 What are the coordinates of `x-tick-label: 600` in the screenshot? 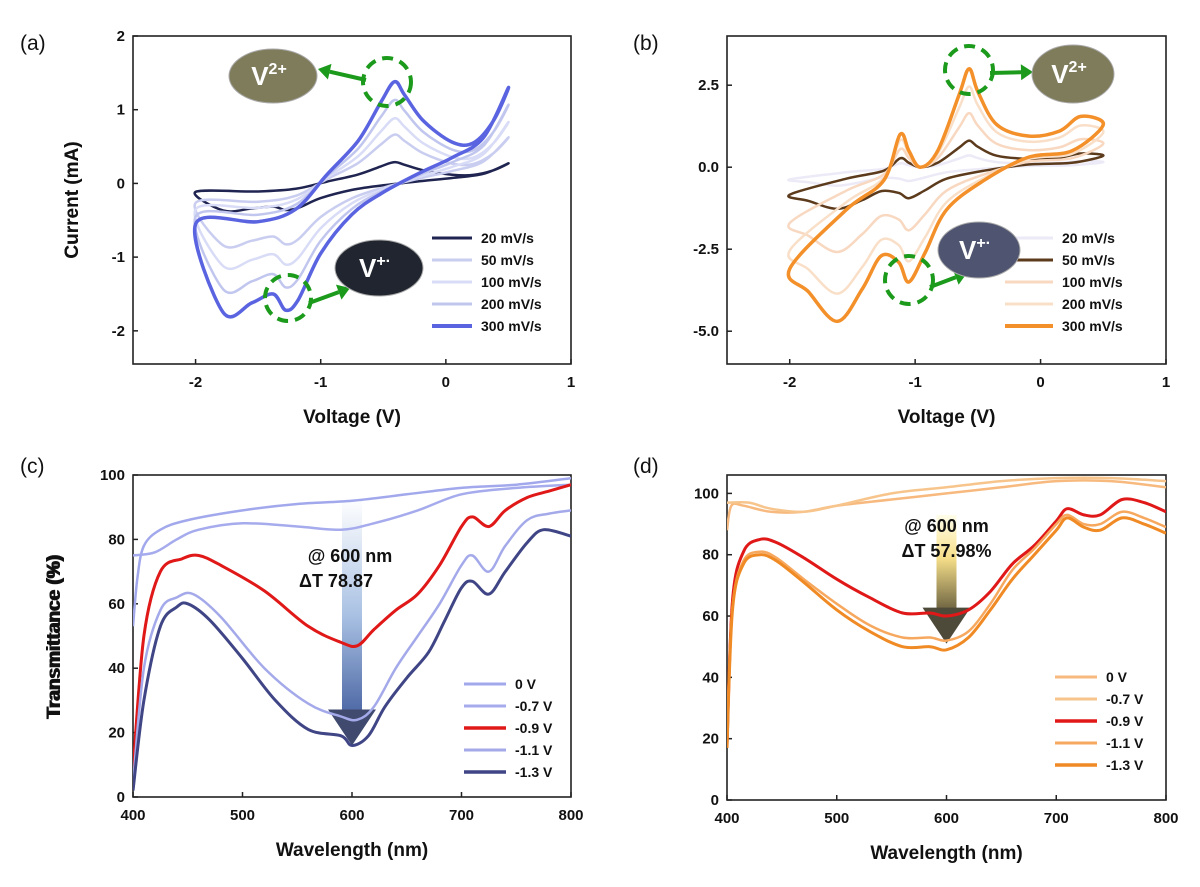 It's located at (946, 818).